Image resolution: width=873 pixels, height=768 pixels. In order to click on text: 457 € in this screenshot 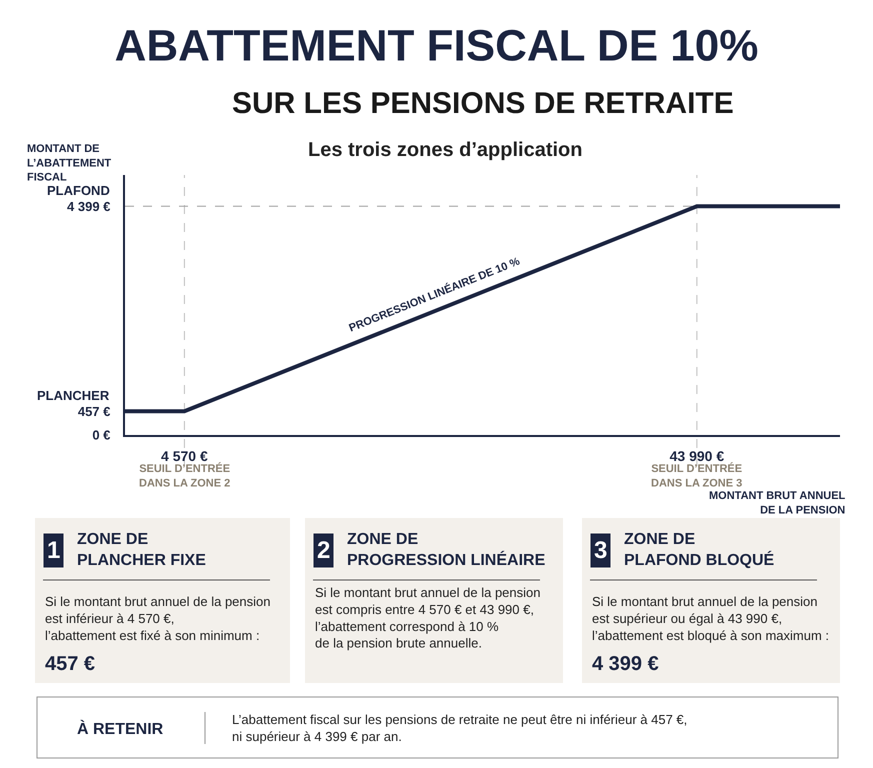, I will do `click(70, 664)`.